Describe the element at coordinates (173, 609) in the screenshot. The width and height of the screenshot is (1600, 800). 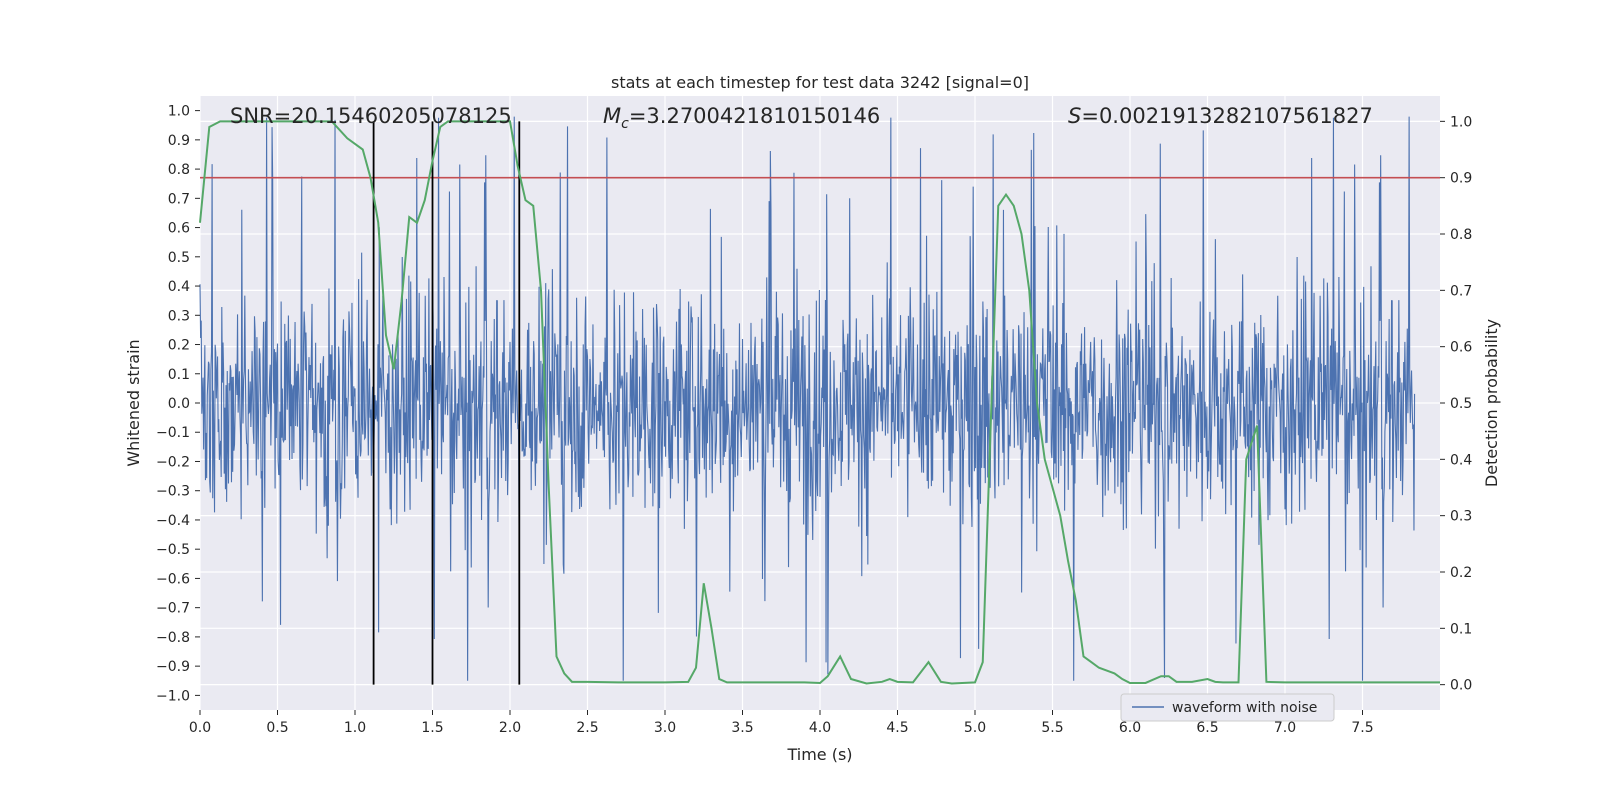
I see `left-tick-label: −0.7` at that location.